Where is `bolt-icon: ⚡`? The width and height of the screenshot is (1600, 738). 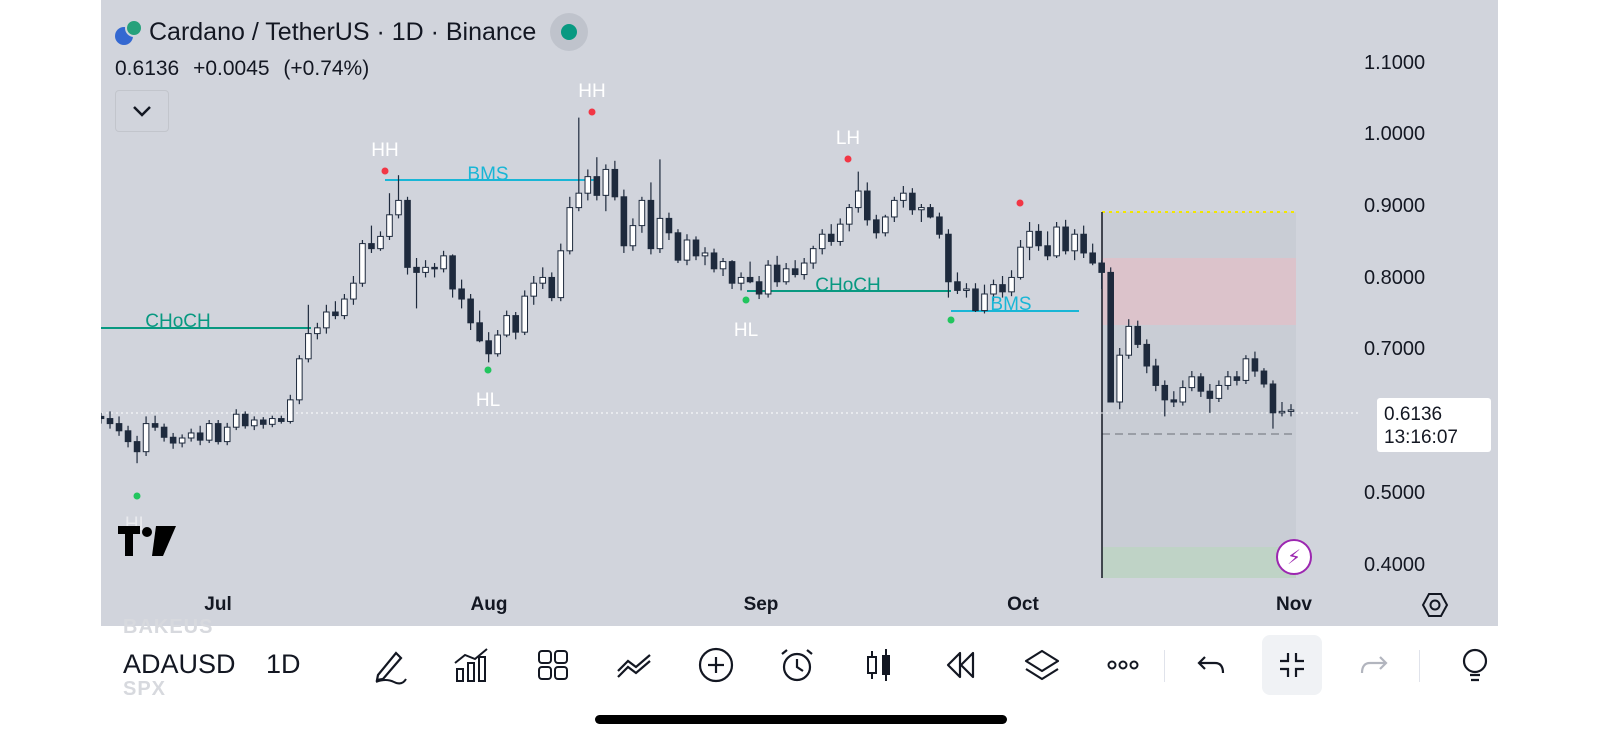
bolt-icon: ⚡ is located at coordinates (1294, 557).